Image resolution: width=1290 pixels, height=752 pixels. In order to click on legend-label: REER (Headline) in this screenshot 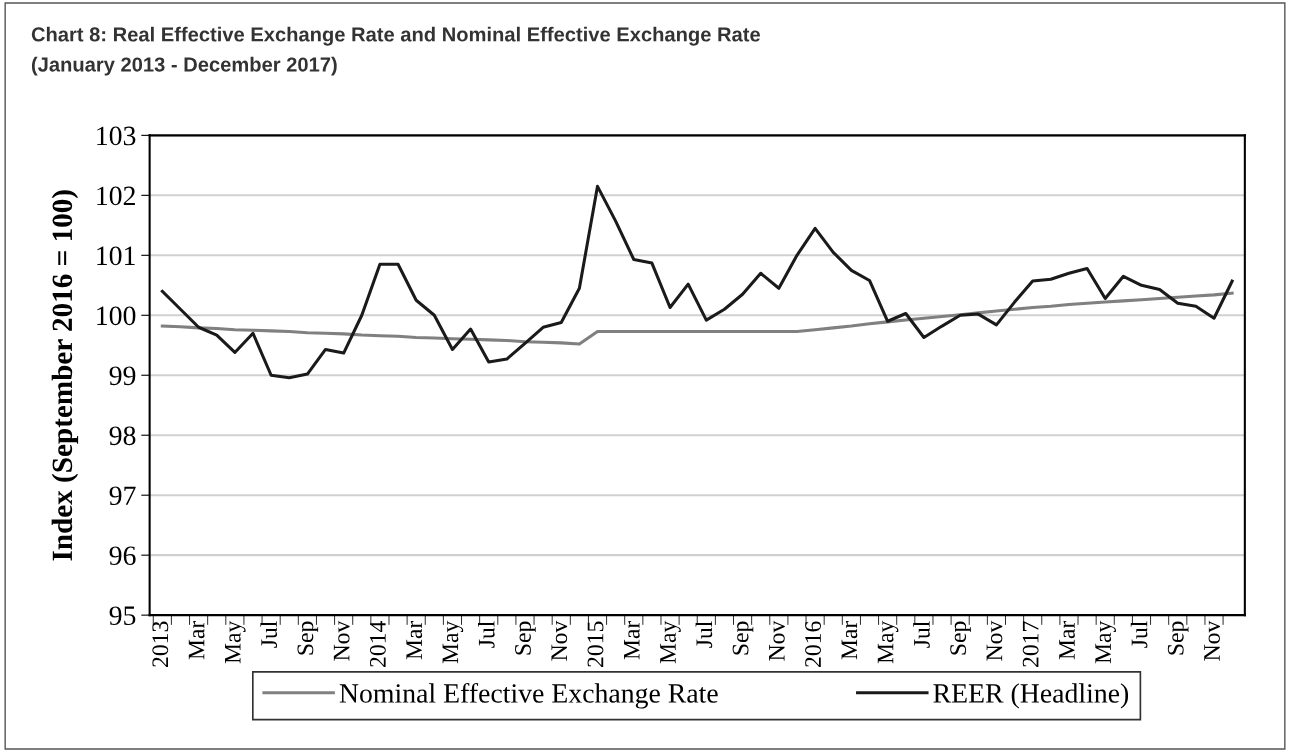, I will do `click(1031, 696)`.